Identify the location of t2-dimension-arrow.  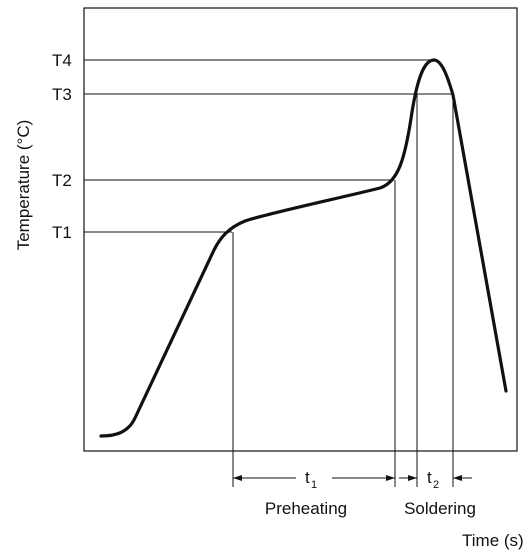
(435, 478).